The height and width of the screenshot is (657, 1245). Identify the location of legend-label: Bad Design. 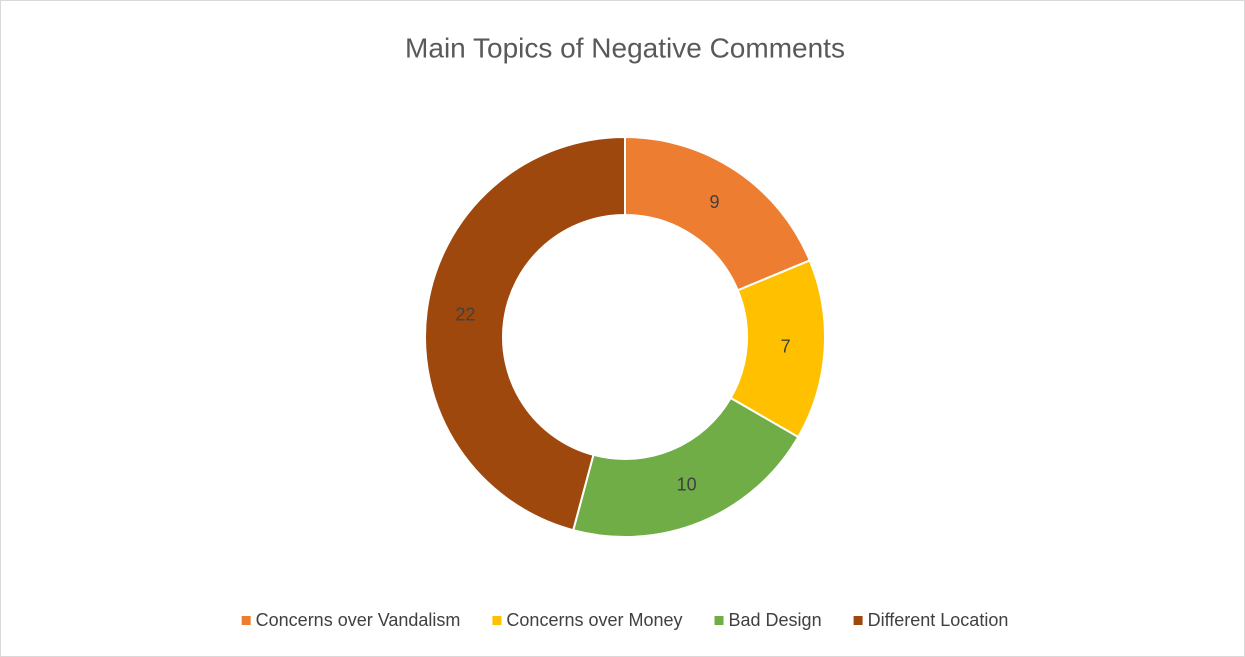
(775, 620).